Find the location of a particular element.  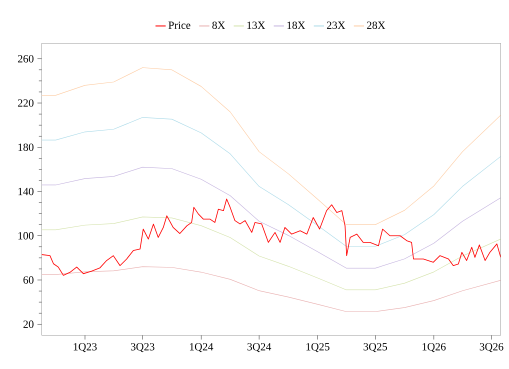

y-tick-label: 100 is located at coordinates (26, 236).